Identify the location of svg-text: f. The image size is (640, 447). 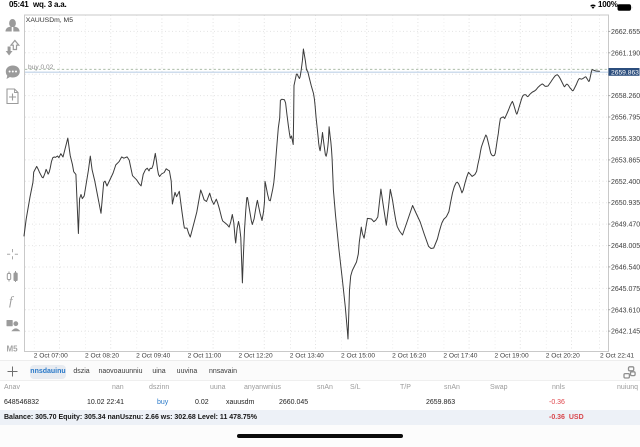
(12, 300).